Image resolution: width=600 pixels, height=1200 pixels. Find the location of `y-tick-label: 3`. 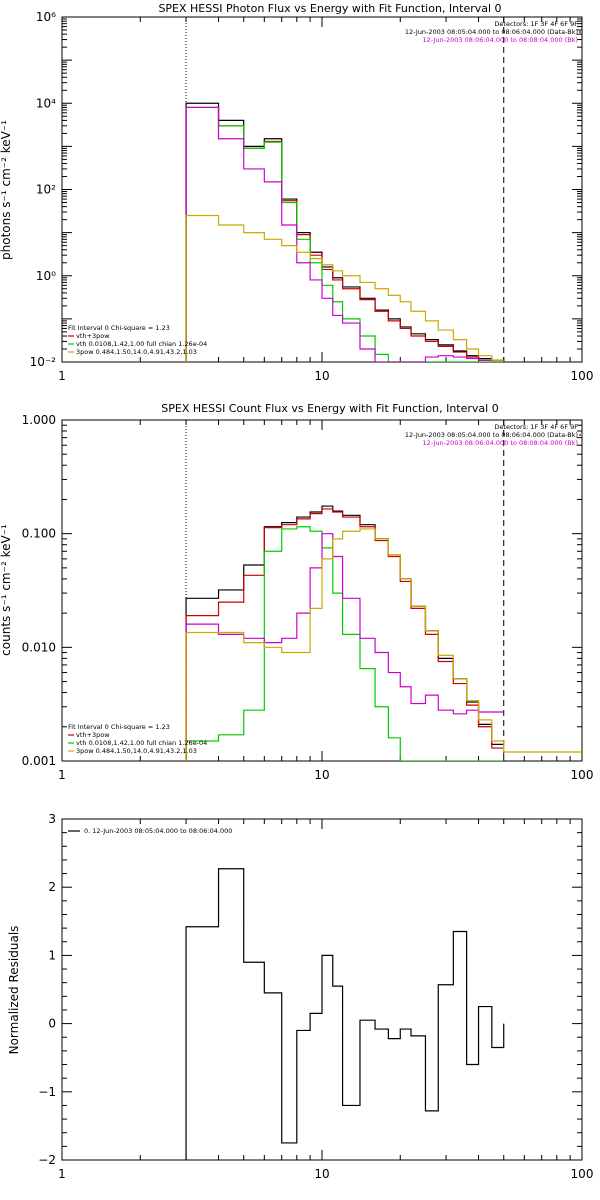

y-tick-label: 3 is located at coordinates (52, 819).